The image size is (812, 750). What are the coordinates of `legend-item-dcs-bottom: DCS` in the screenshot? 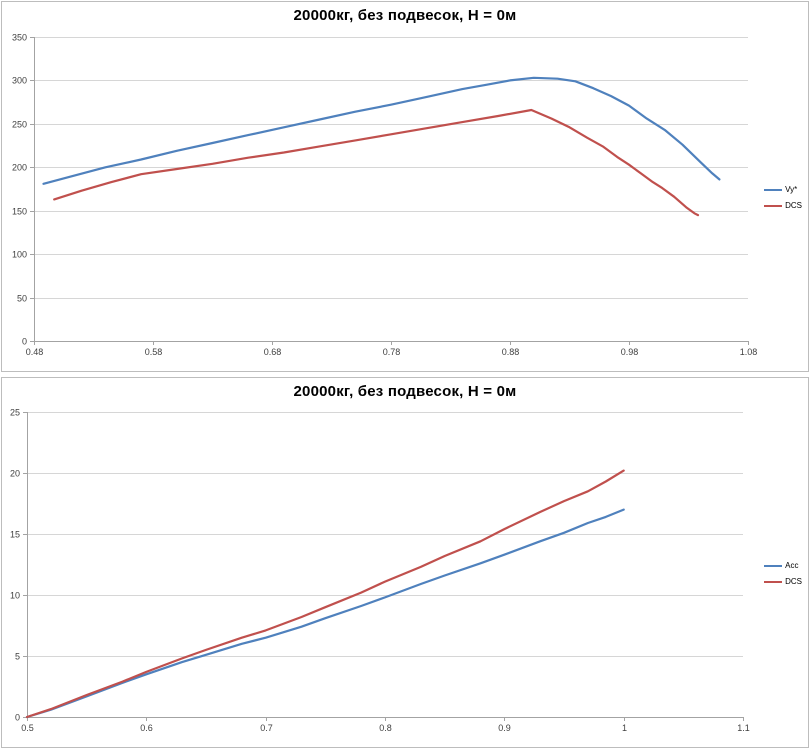 It's located at (783, 582).